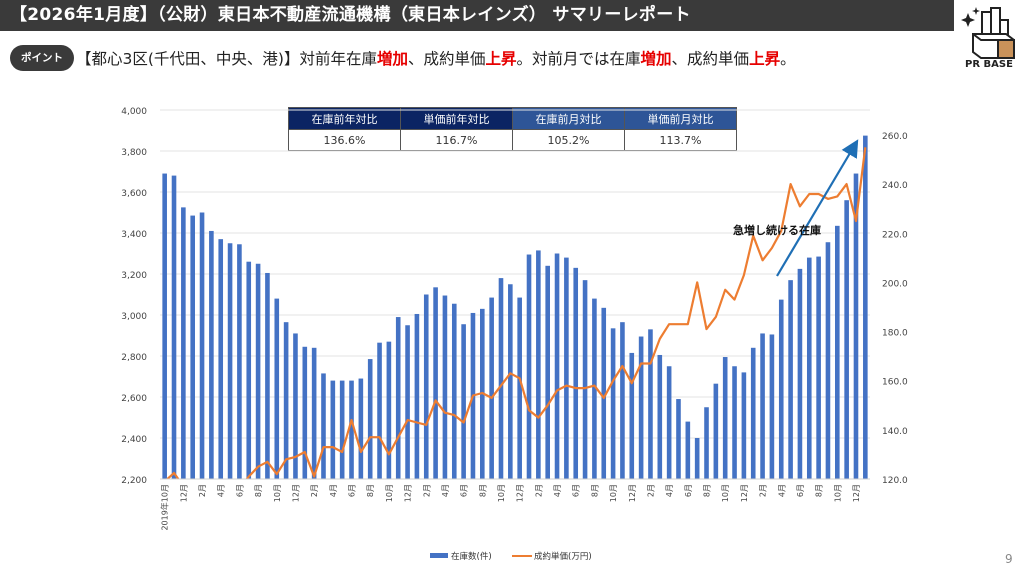 The width and height of the screenshot is (1024, 576). Describe the element at coordinates (895, 481) in the screenshot. I see `y2-tick-label: 120.0` at that location.